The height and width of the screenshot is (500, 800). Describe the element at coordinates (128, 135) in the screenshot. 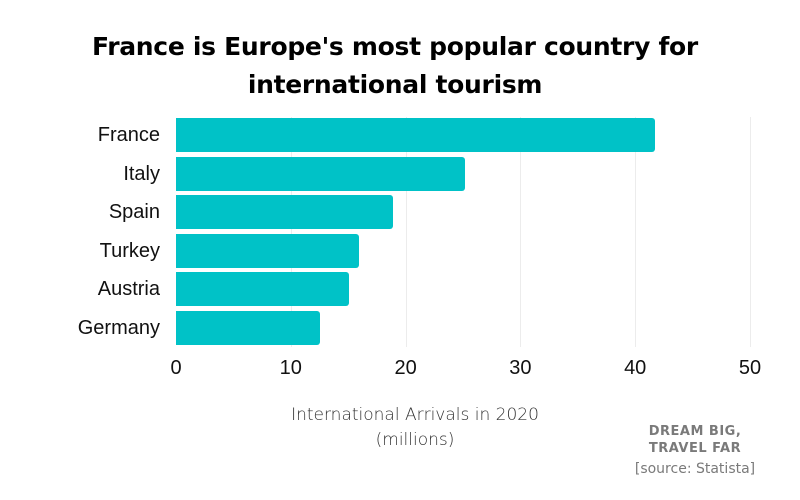

I see `category-label: France` at that location.